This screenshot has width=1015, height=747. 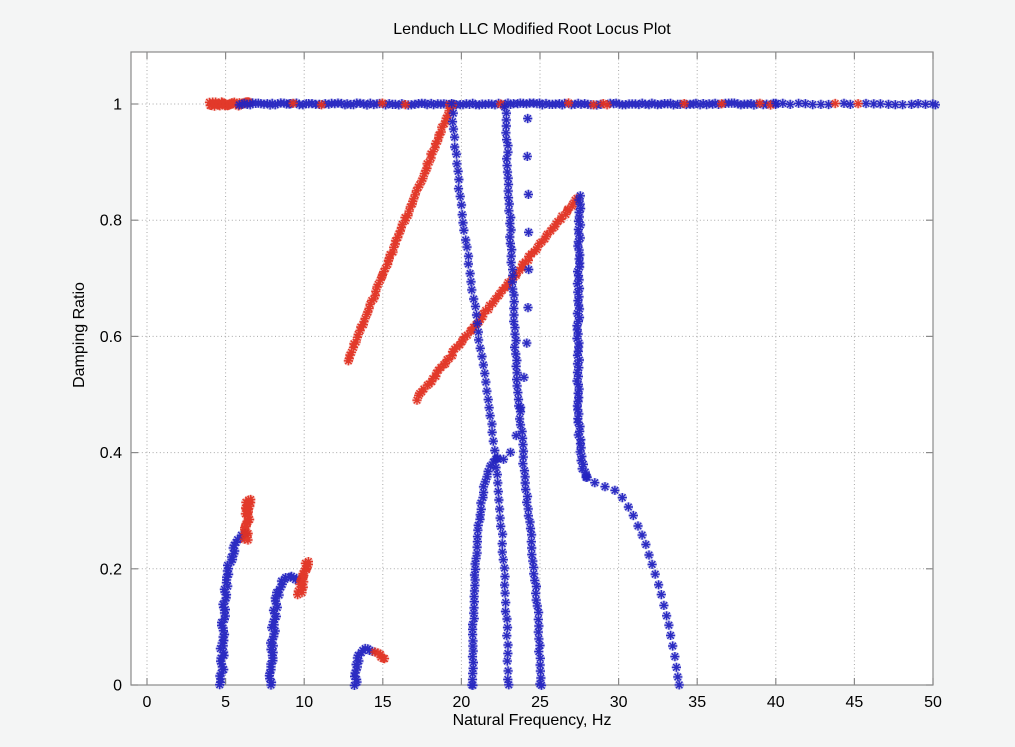 I want to click on x-tick-label: 50, so click(x=933, y=702).